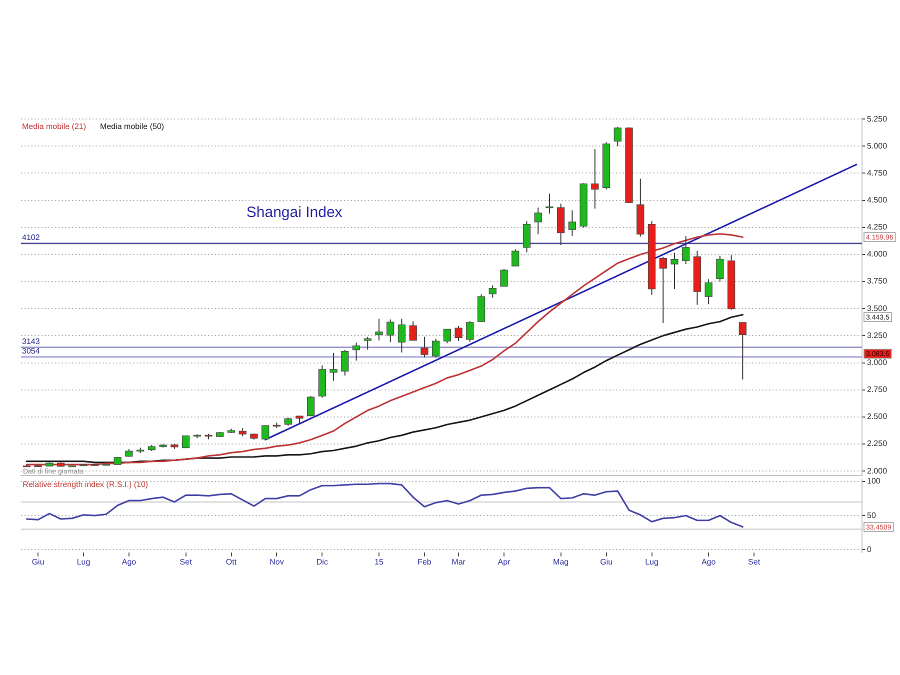  I want to click on ref-line-label: 3143, so click(31, 341).